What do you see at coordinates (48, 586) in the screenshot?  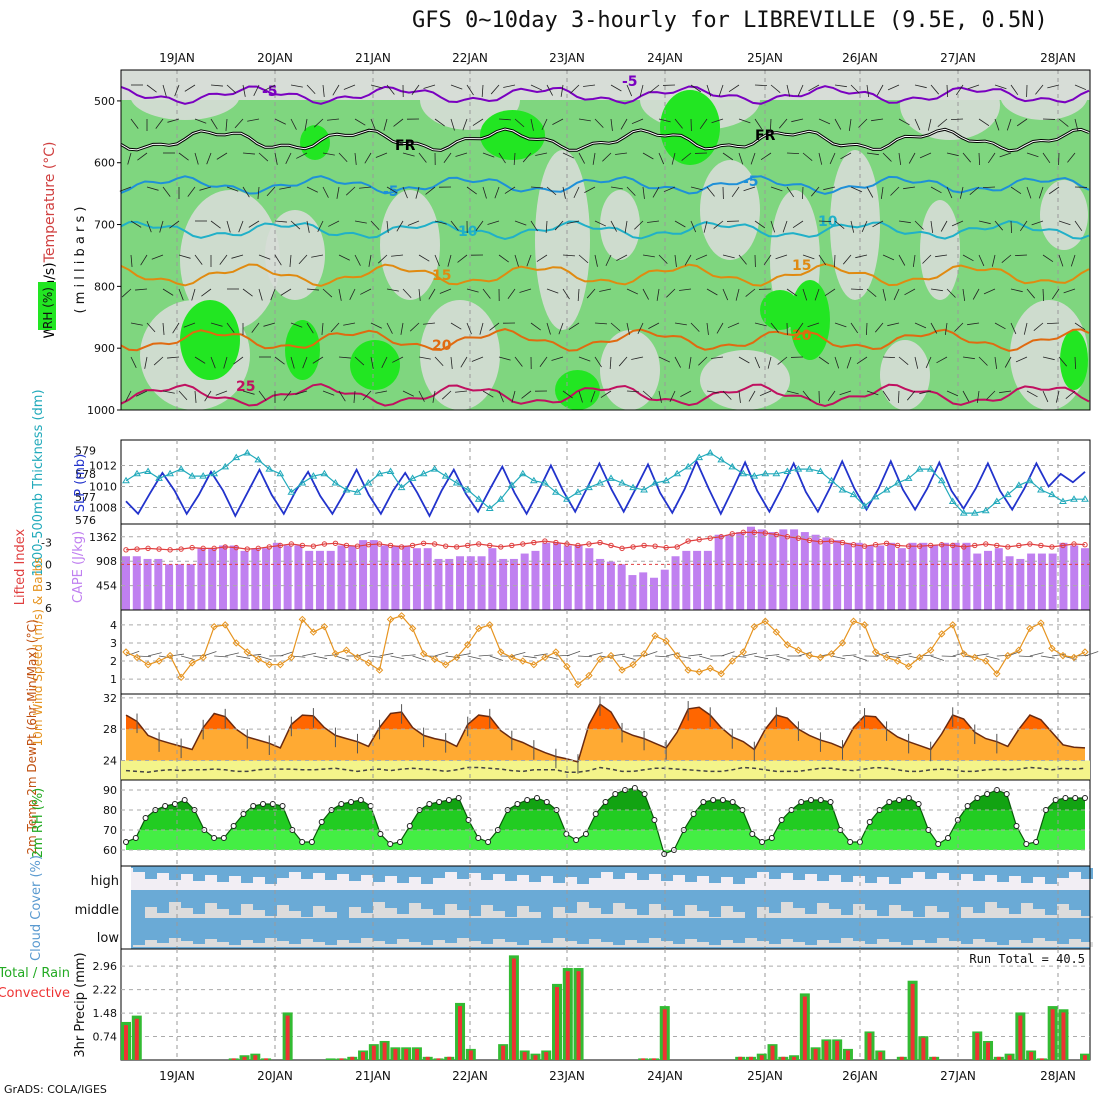 I see `ytick-label: 3` at bounding box center [48, 586].